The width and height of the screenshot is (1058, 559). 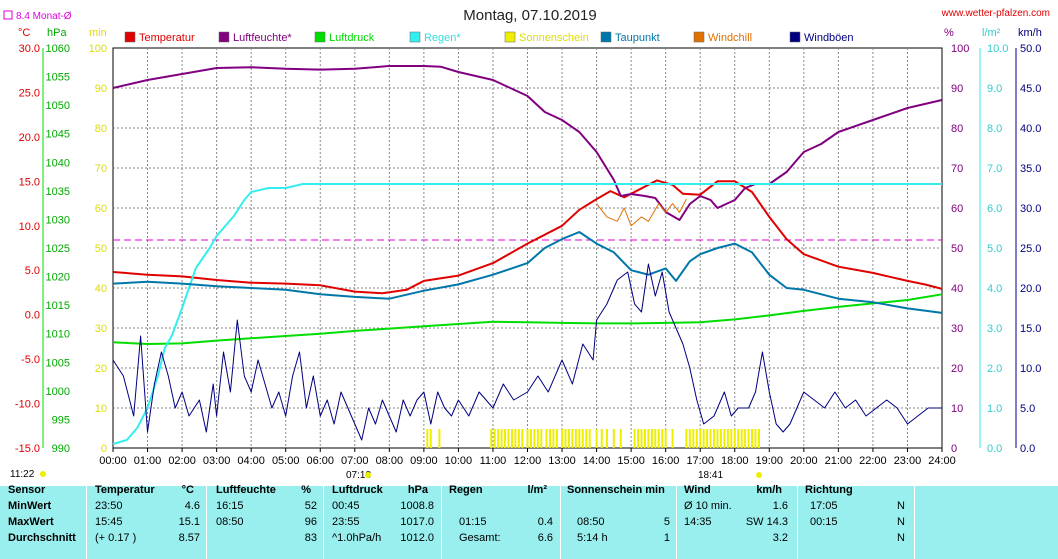 I want to click on legend-label: Luftdruck, so click(x=352, y=38).